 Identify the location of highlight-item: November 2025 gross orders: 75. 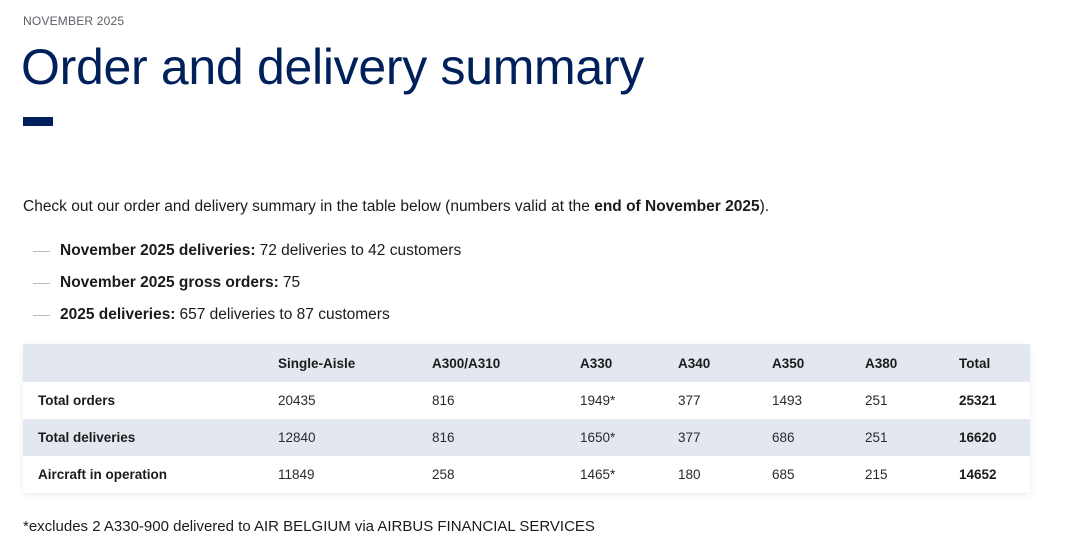
(247, 283).